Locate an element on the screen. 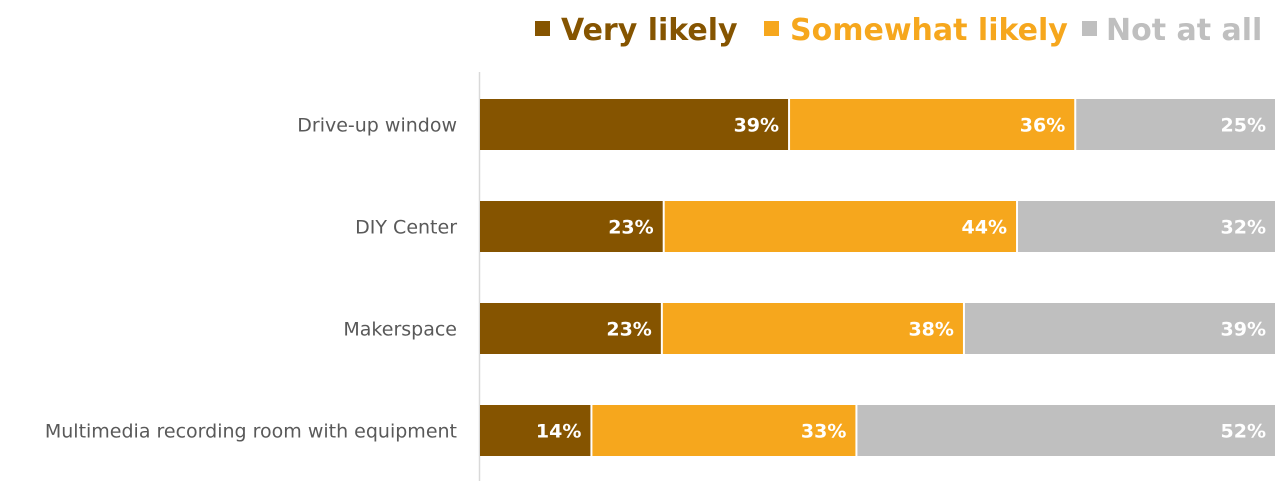 The image size is (1276, 481). bar-somewhat-likely-makerspace is located at coordinates (812, 328).